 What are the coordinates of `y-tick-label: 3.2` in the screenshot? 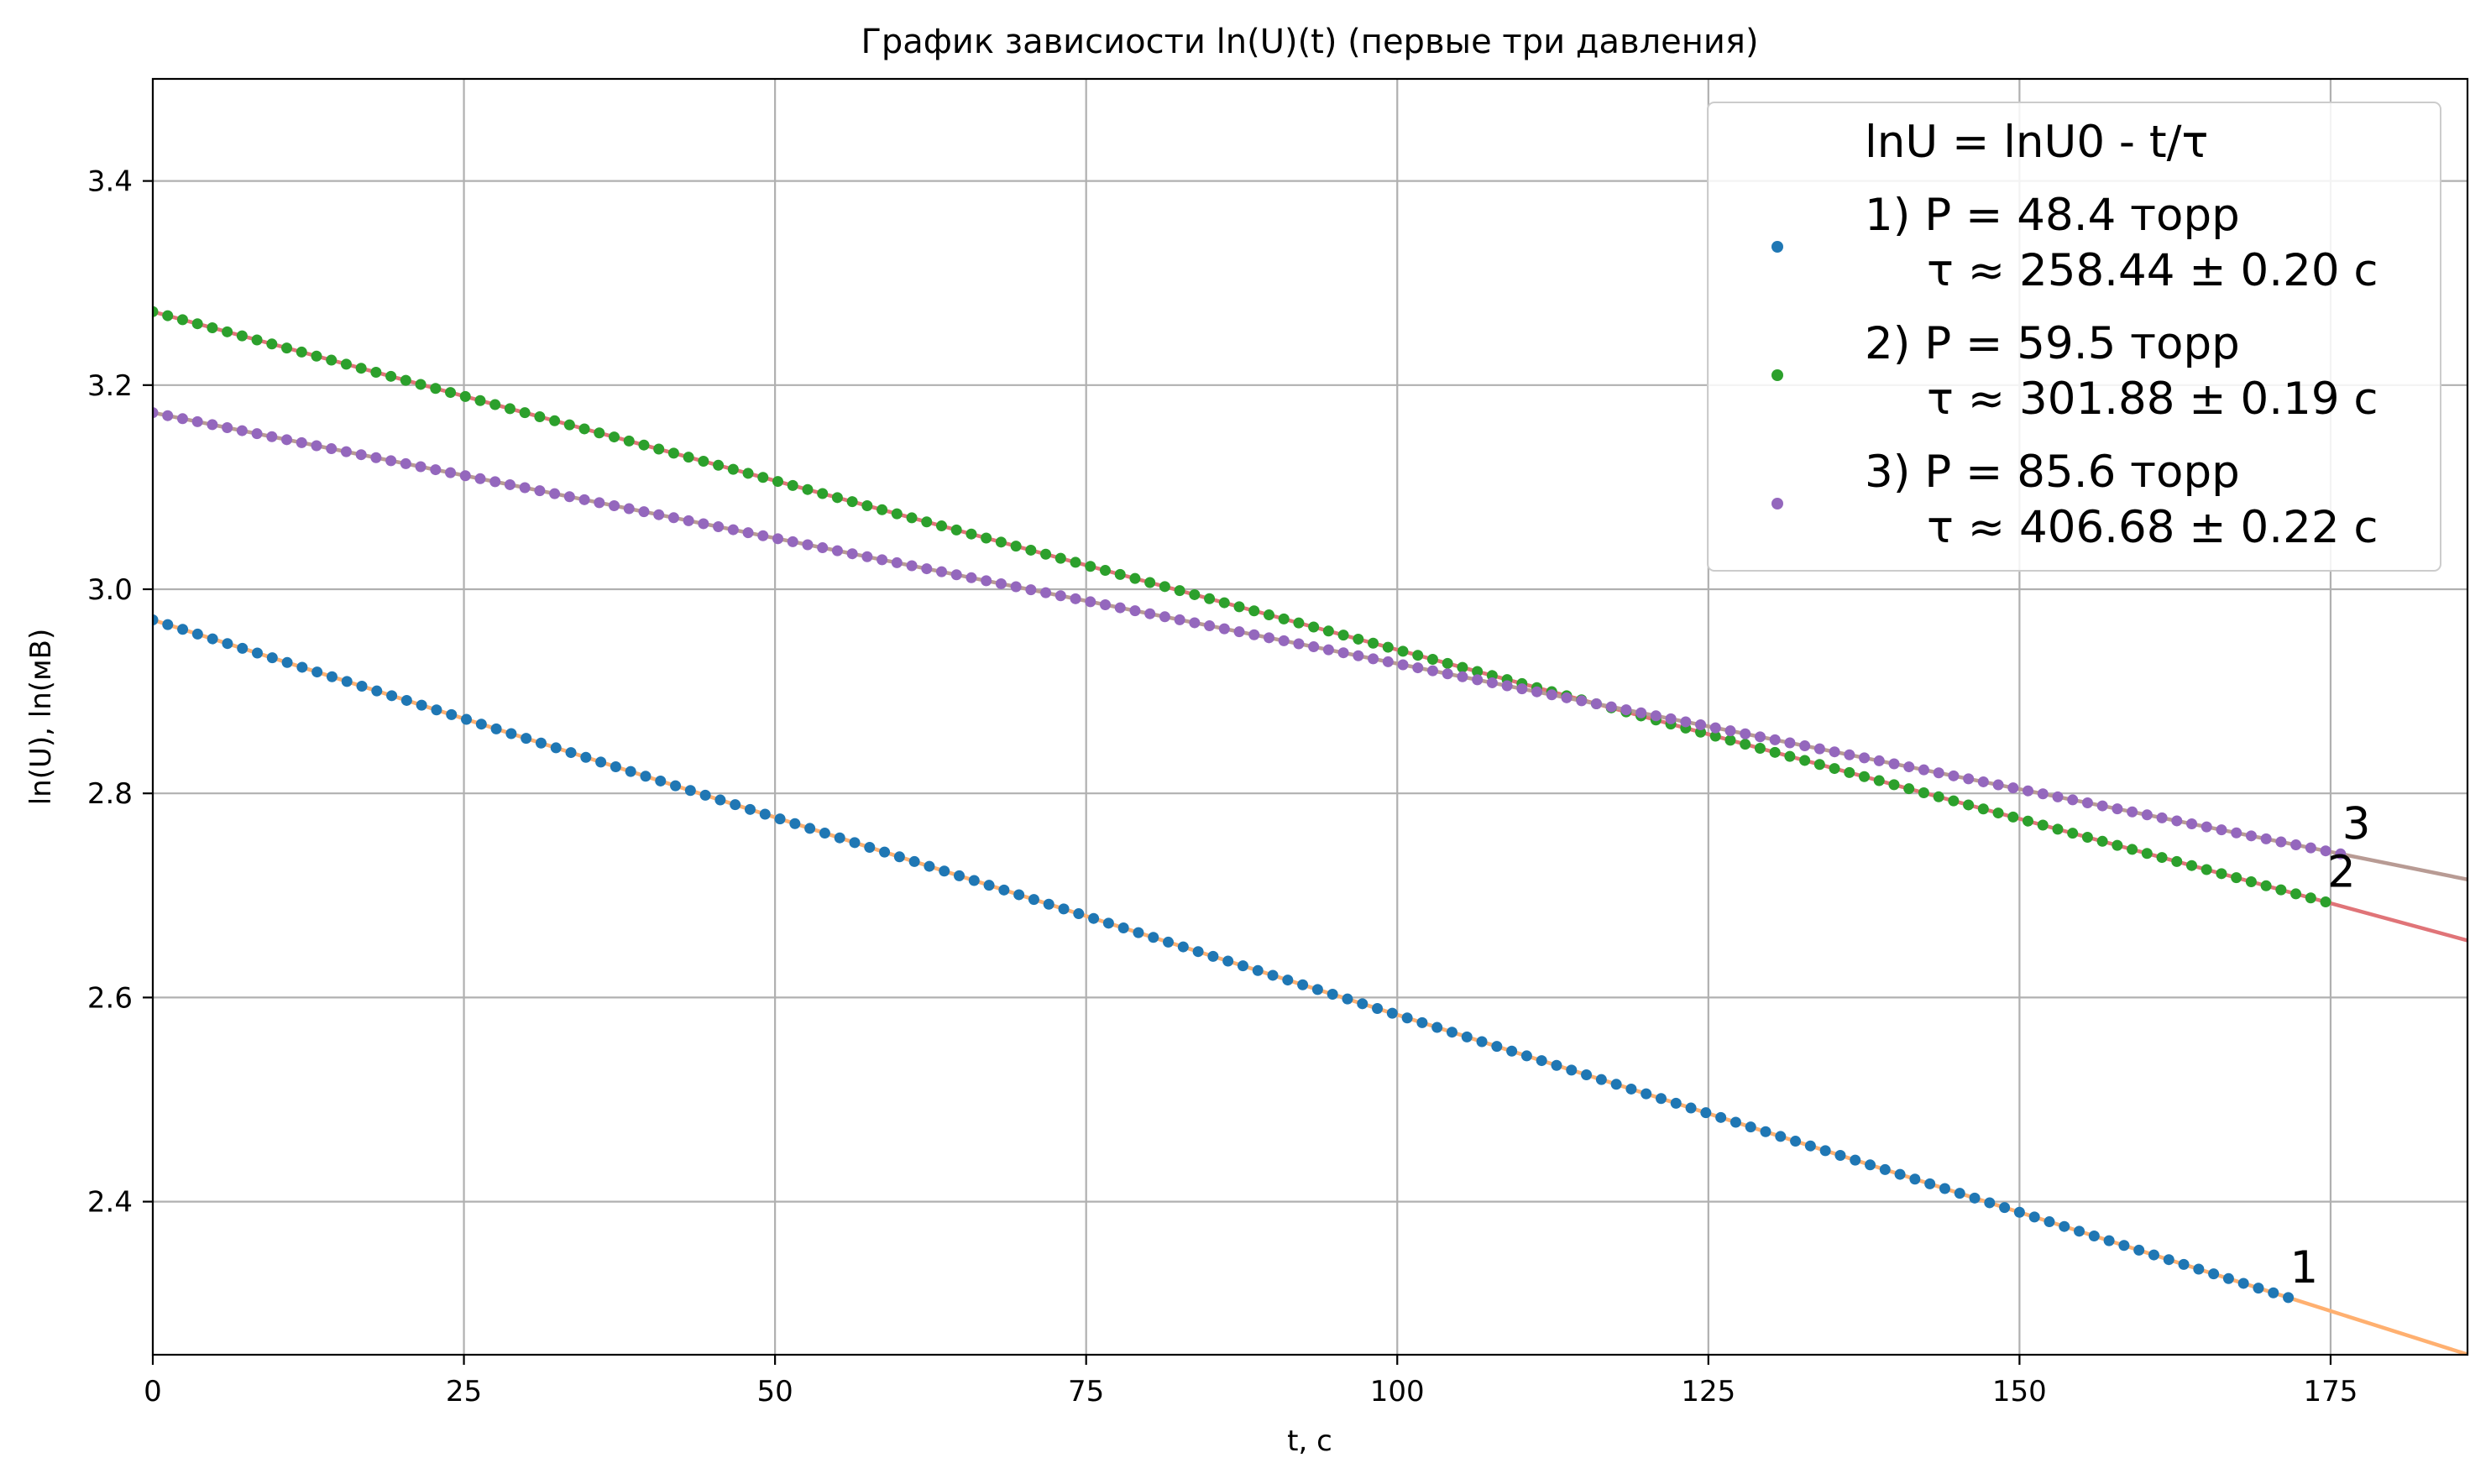 It's located at (110, 386).